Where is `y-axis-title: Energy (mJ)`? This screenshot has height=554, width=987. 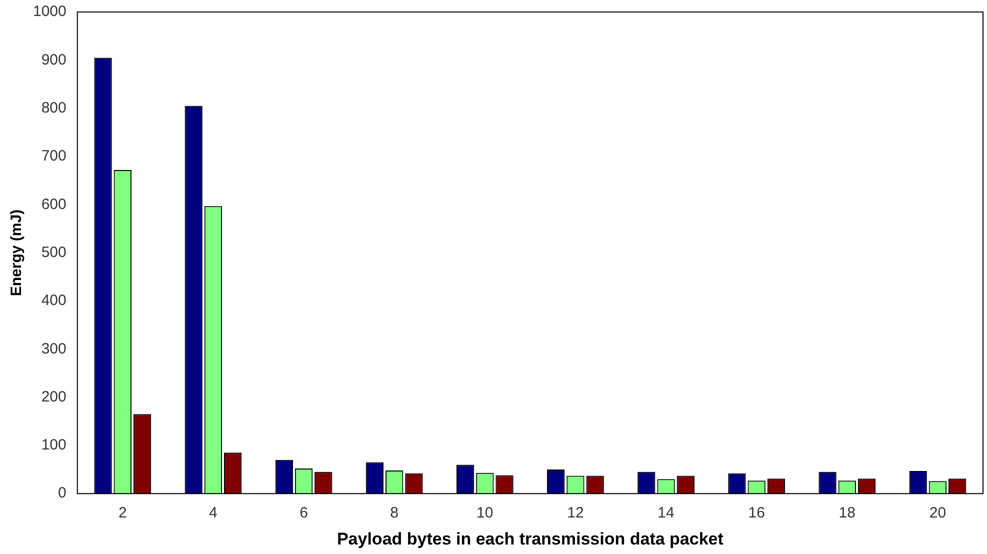
y-axis-title: Energy (mJ) is located at coordinates (17, 252).